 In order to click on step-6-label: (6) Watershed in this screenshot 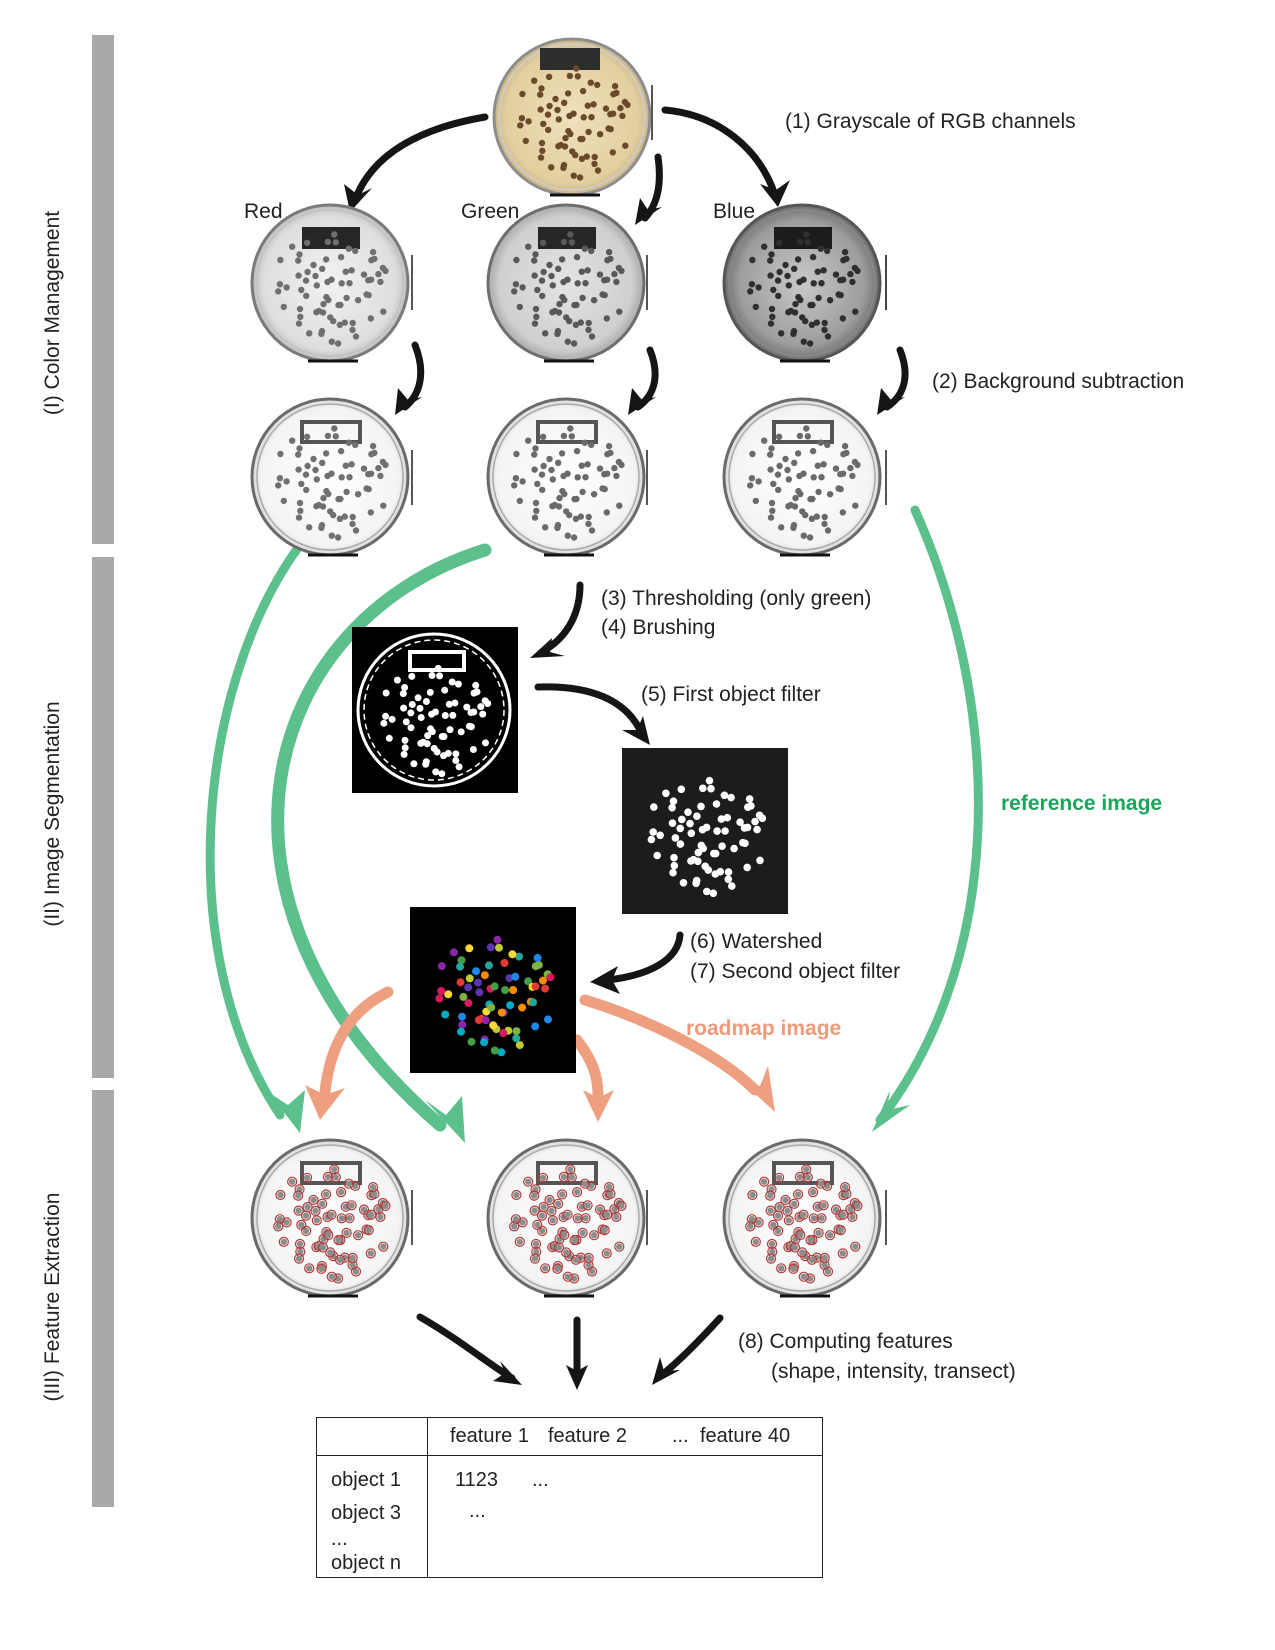, I will do `click(756, 941)`.